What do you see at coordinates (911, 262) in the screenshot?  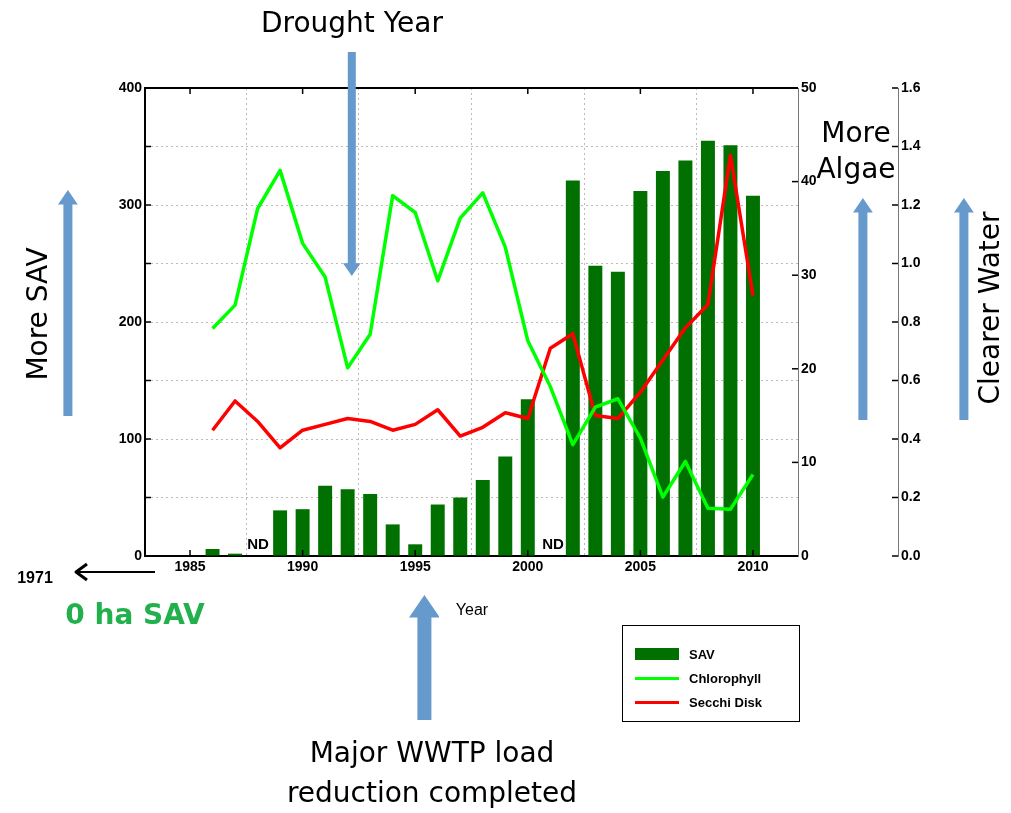 I see `y3-tick-label: 1.0` at bounding box center [911, 262].